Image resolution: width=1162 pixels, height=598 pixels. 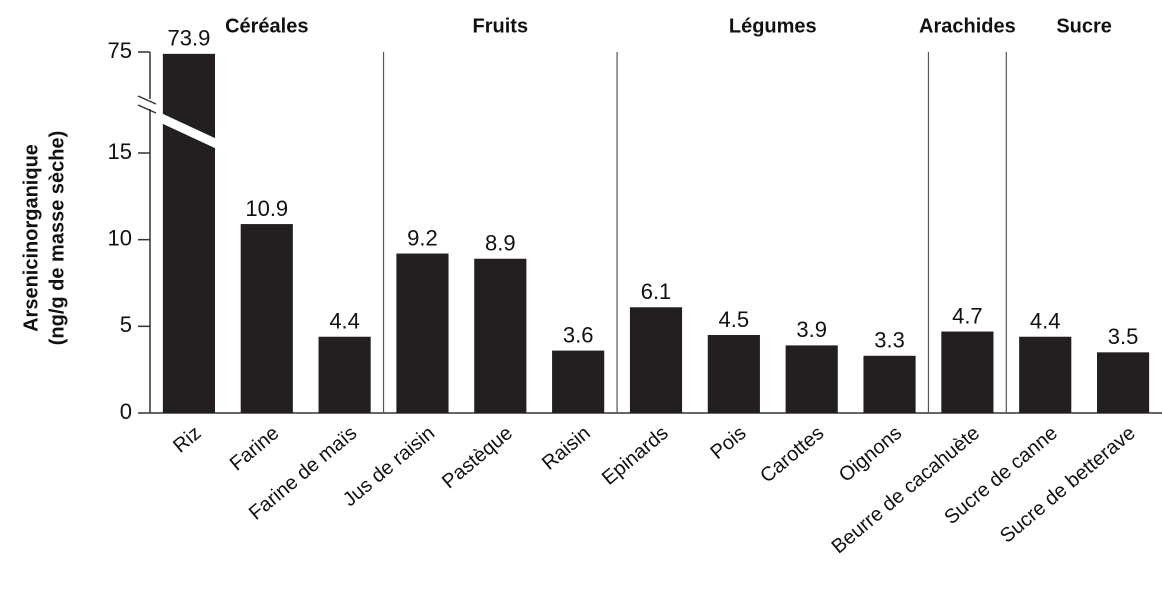 I want to click on value-label: 9.2, so click(x=422, y=237).